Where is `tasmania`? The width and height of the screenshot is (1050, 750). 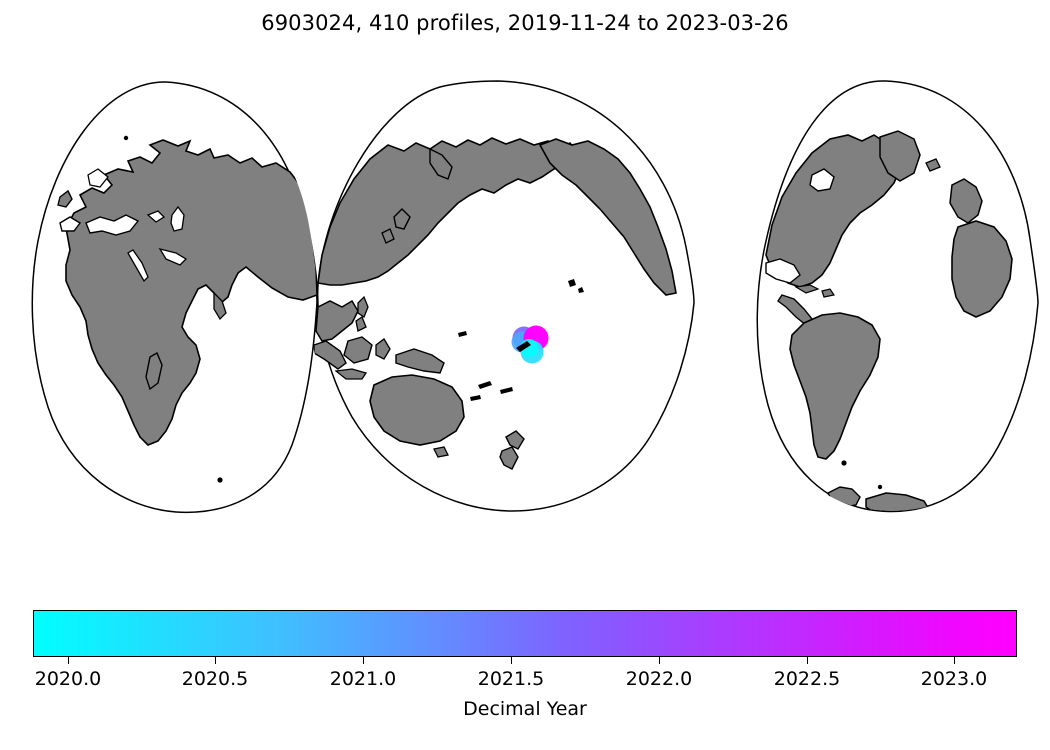 tasmania is located at coordinates (441, 452).